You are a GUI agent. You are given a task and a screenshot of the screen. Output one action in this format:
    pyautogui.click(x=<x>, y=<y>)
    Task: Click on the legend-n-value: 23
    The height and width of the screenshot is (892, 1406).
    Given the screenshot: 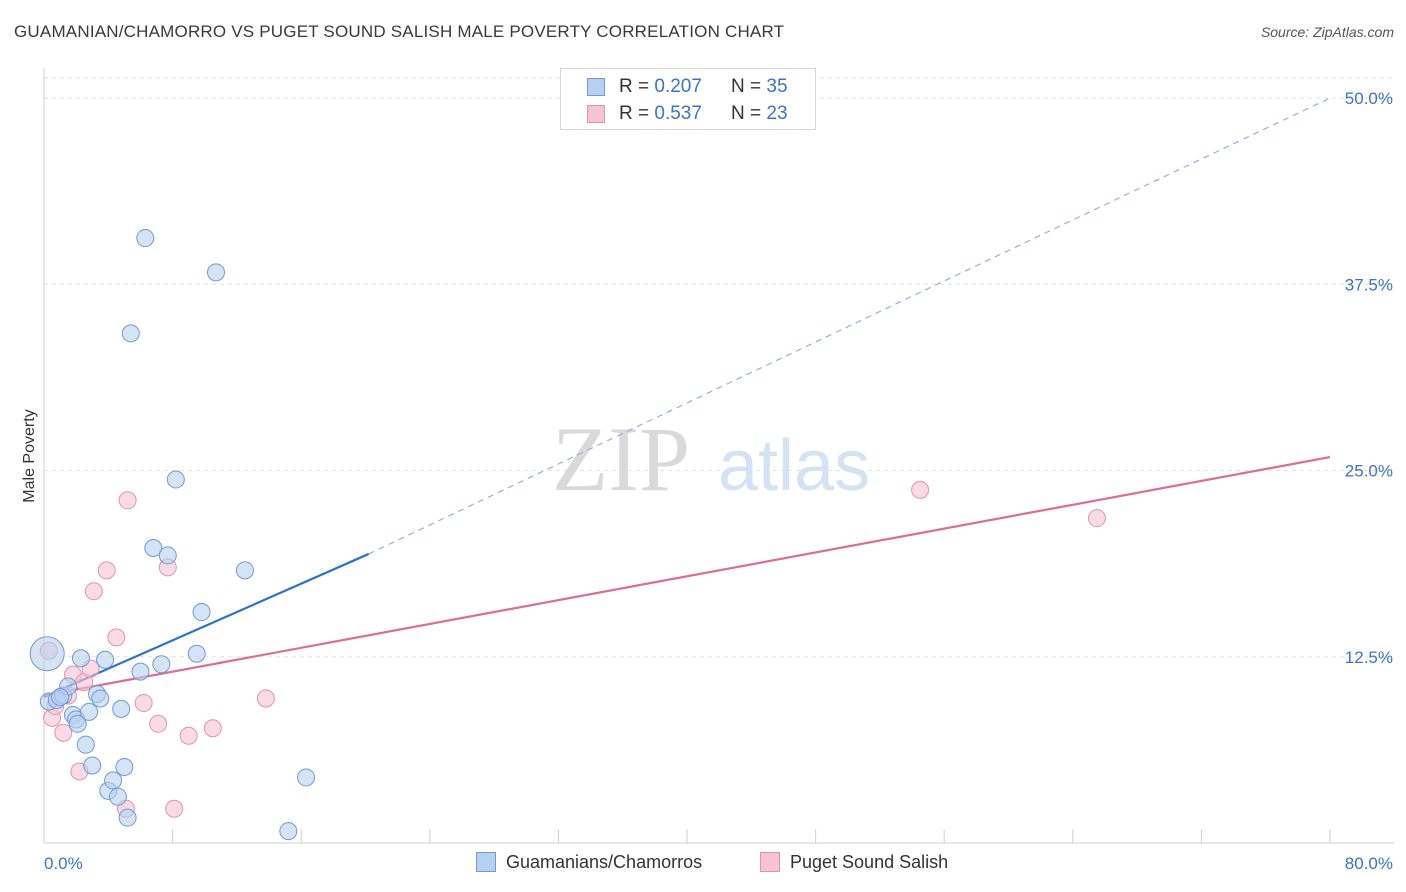 What is the action you would take?
    pyautogui.click(x=777, y=113)
    